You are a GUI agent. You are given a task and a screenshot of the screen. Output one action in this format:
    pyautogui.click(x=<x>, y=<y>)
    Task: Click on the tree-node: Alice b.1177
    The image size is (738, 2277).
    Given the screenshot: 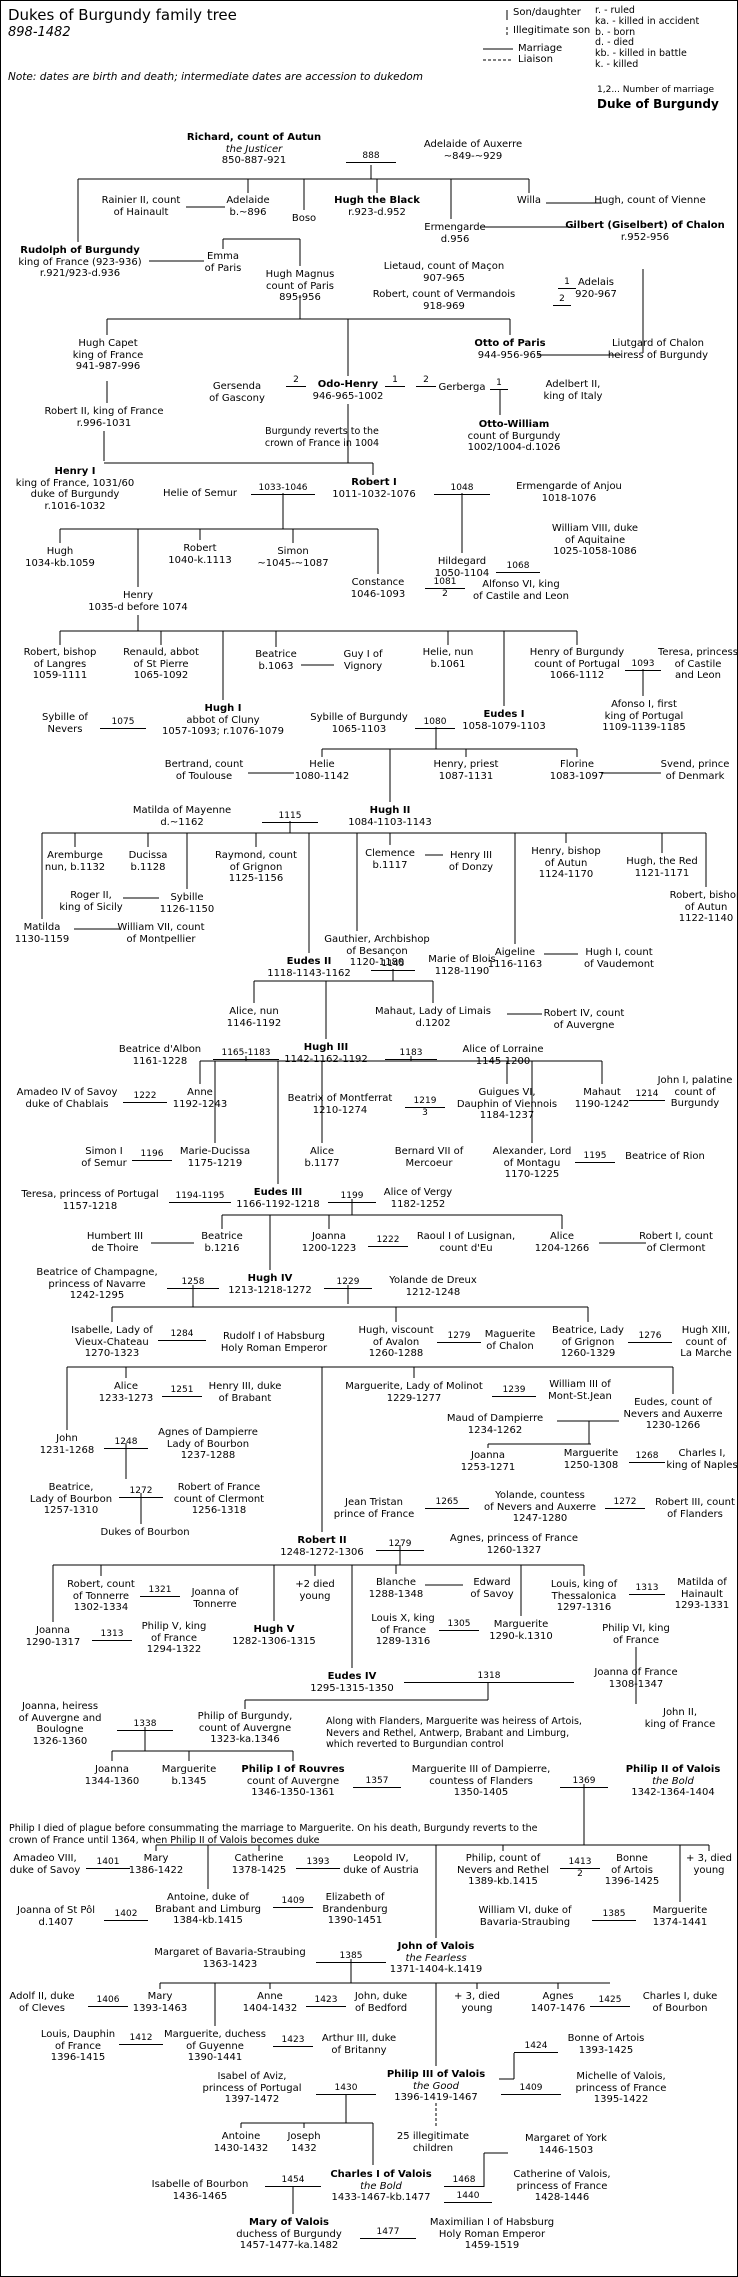 What is the action you would take?
    pyautogui.click(x=322, y=1157)
    